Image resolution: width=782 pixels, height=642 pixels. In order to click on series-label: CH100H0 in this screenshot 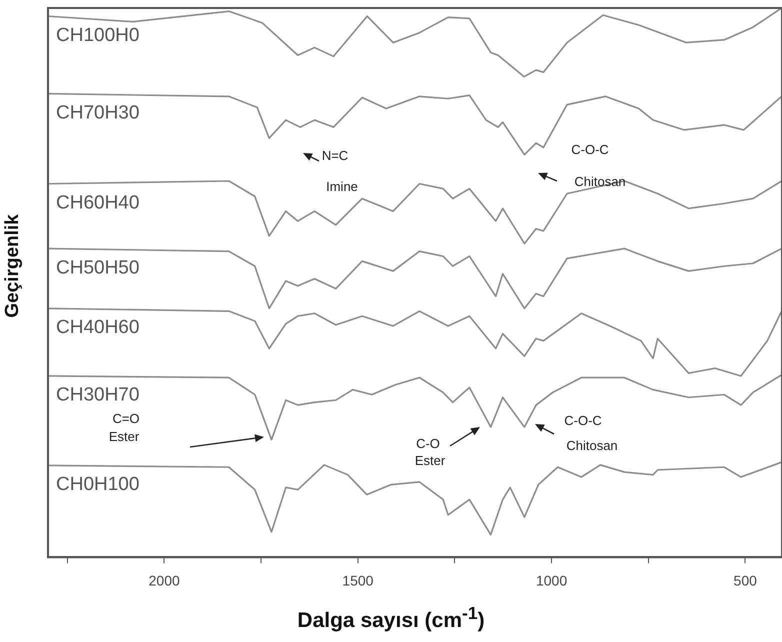, I will do `click(98, 35)`.